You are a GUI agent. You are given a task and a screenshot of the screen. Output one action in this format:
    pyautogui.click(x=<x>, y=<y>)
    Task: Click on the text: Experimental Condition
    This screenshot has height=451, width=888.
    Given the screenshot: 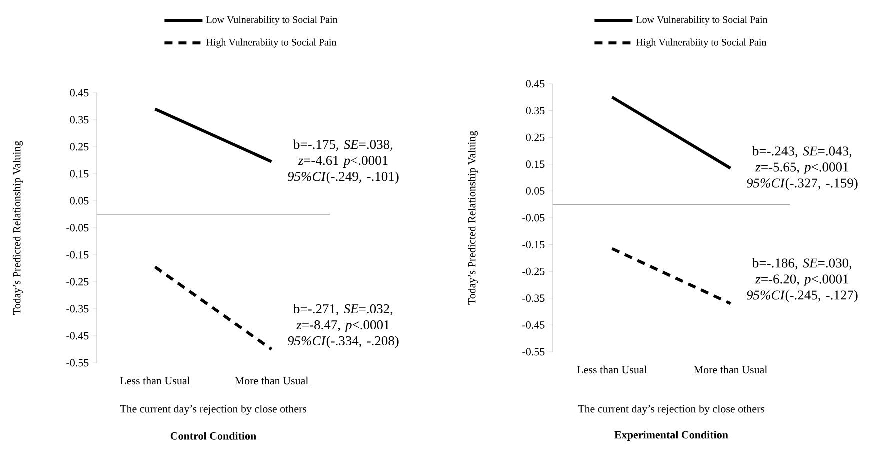 What is the action you would take?
    pyautogui.click(x=671, y=436)
    